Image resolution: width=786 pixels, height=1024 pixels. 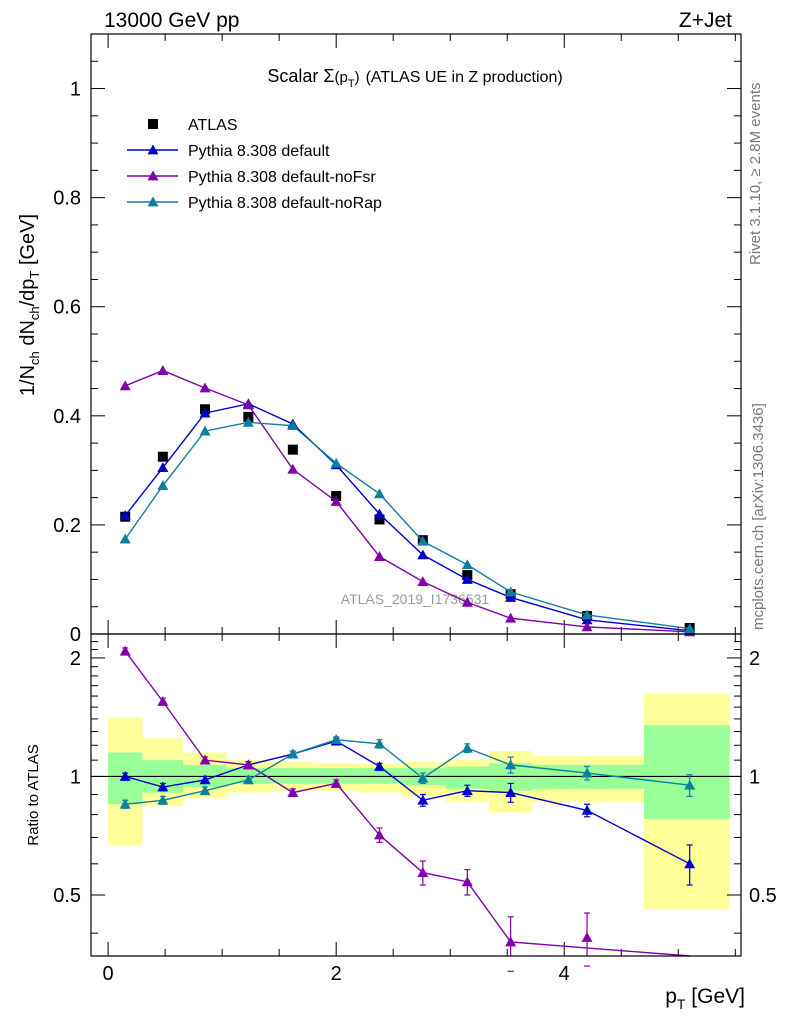 I want to click on ratio-y-tick-label: 2, so click(x=75, y=659).